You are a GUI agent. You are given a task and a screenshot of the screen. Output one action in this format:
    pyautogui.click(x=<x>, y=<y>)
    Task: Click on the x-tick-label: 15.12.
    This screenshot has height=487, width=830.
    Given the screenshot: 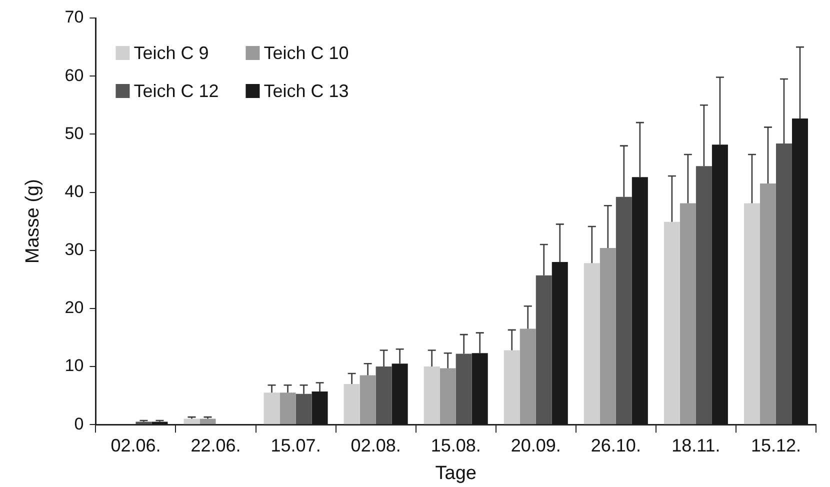 What is the action you would take?
    pyautogui.click(x=776, y=445)
    